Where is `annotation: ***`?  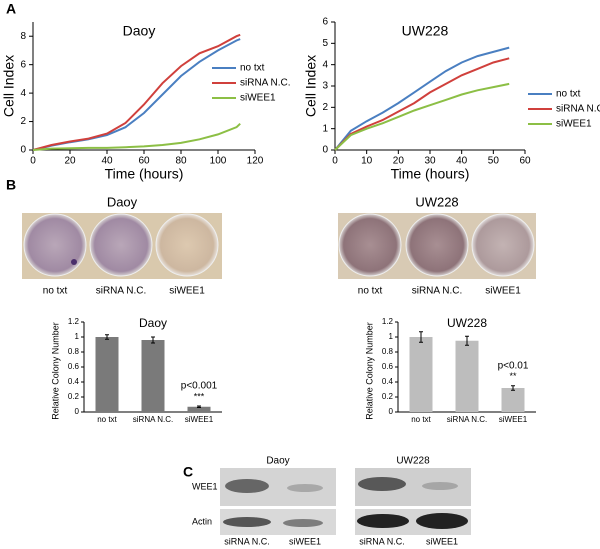 annotation: *** is located at coordinates (199, 396).